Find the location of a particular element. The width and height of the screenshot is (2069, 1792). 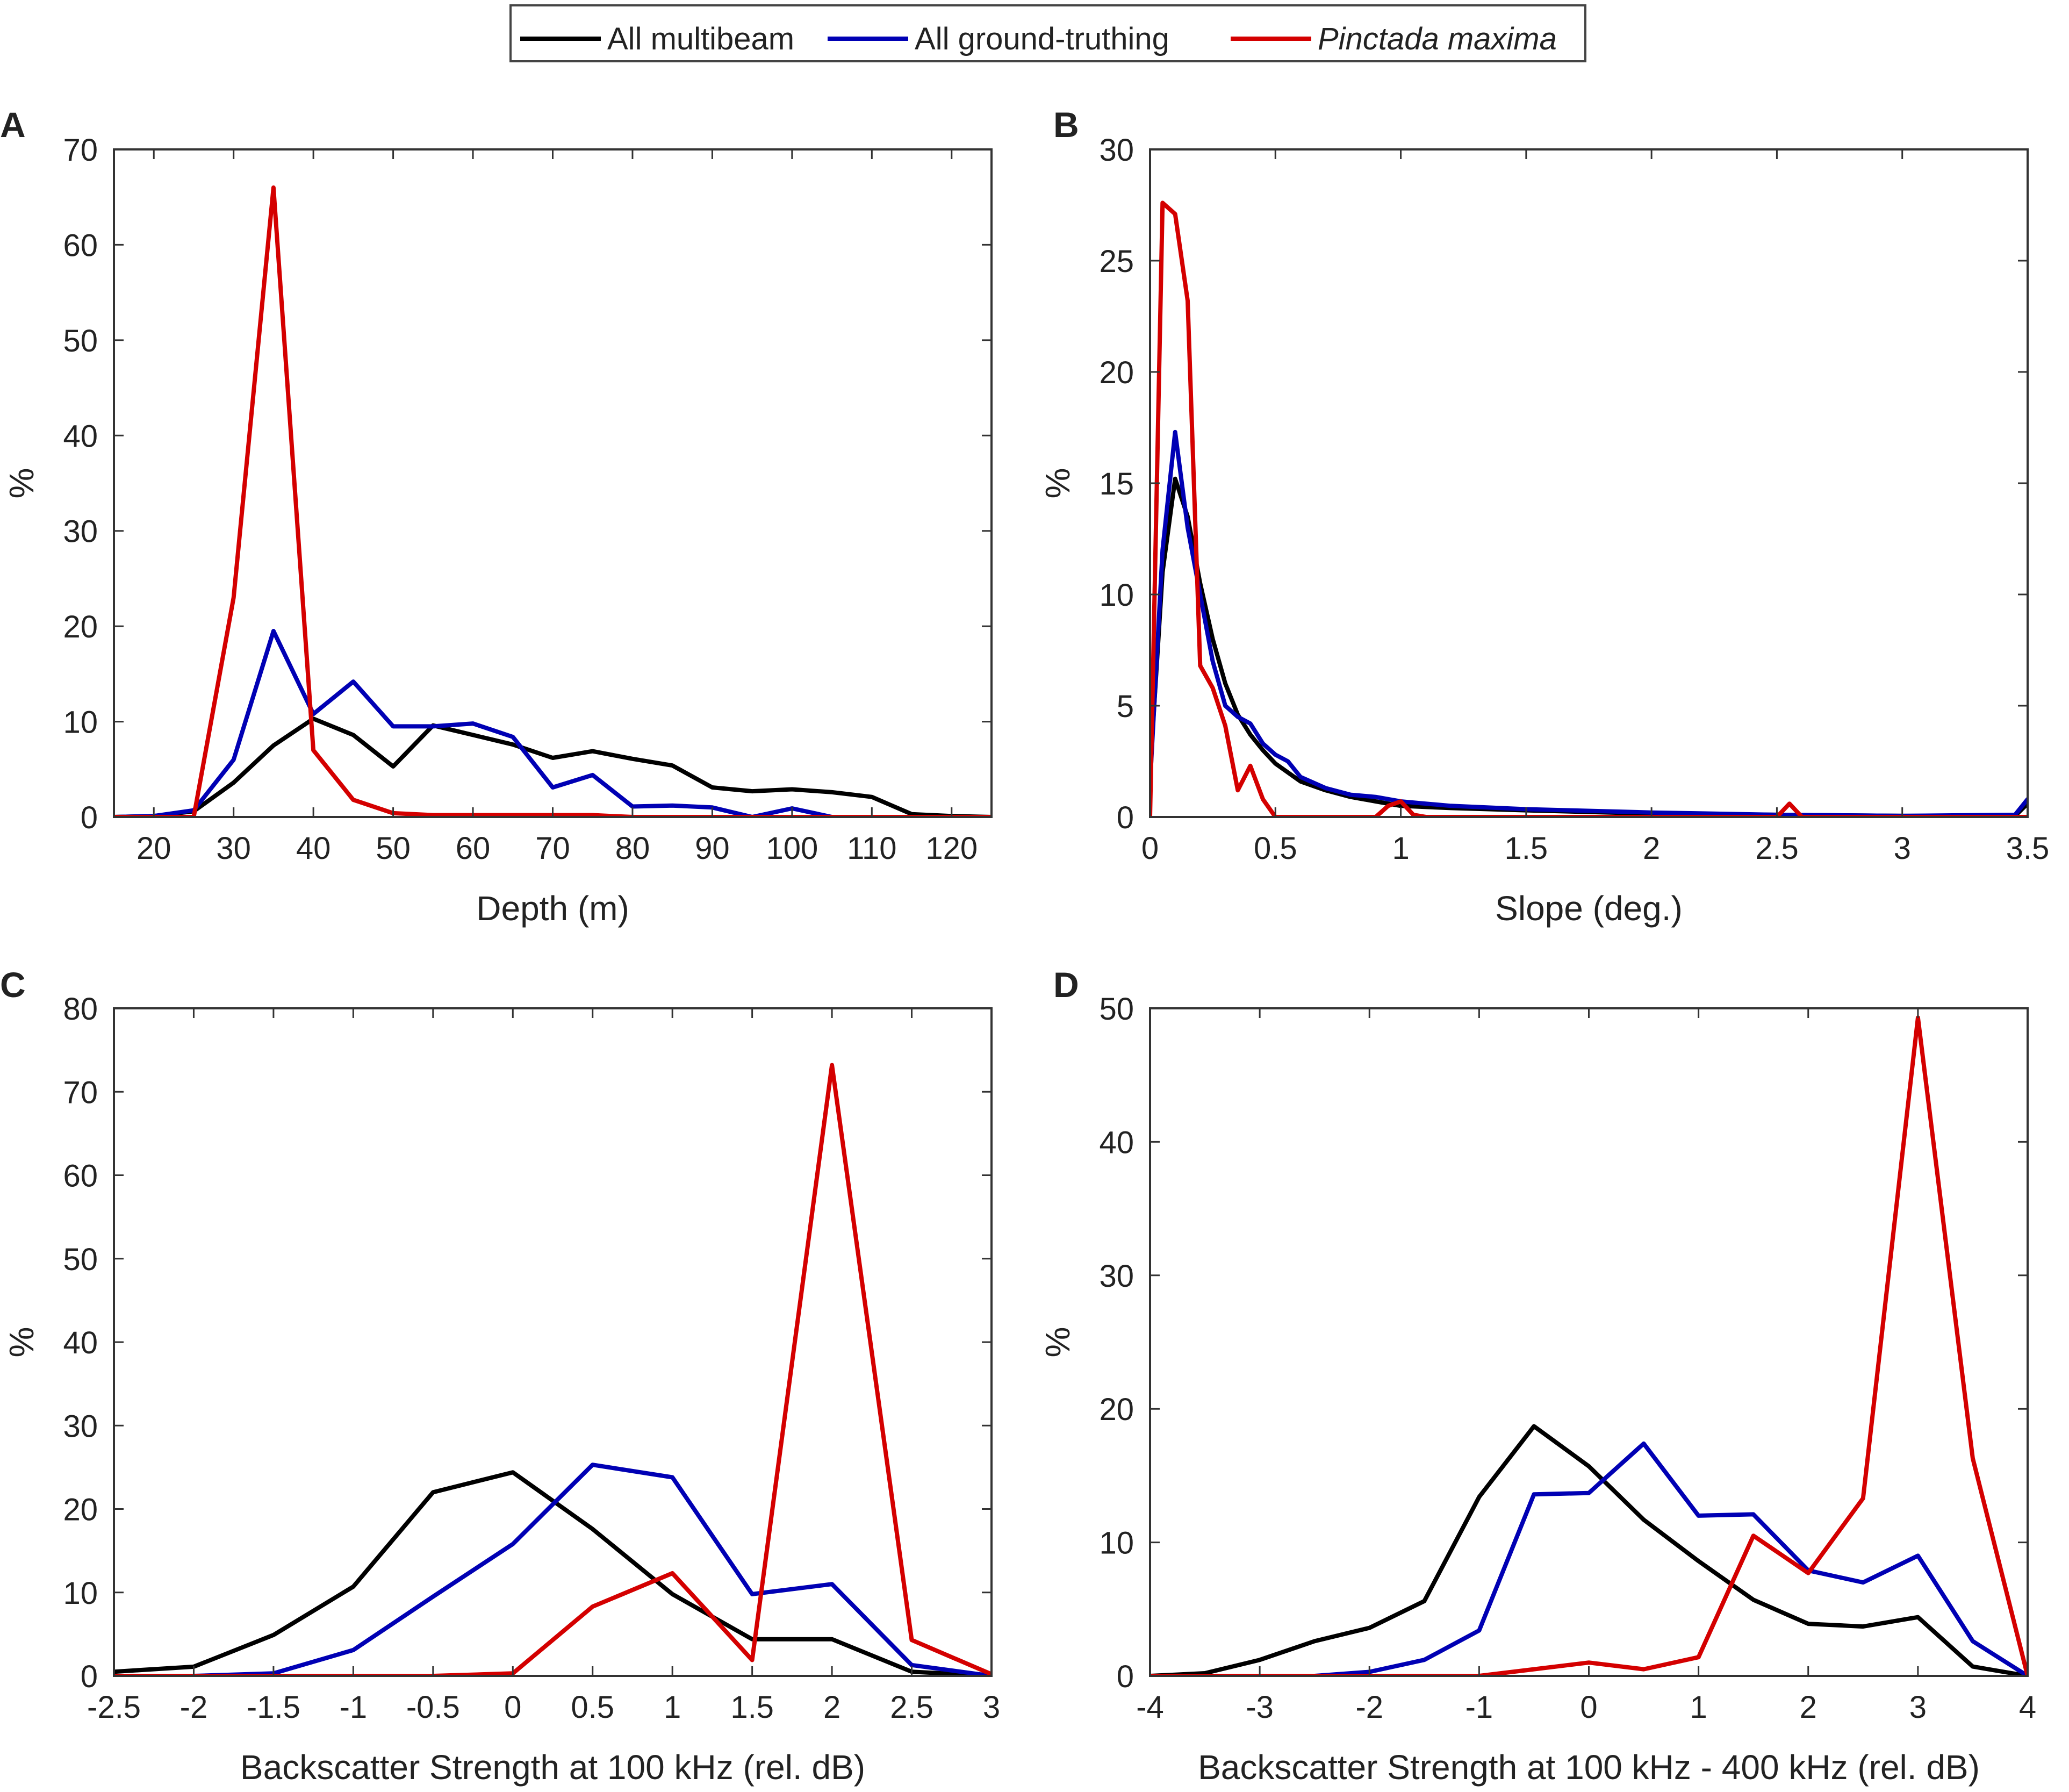

panel-b-ytick-label: 30 is located at coordinates (1116, 150).